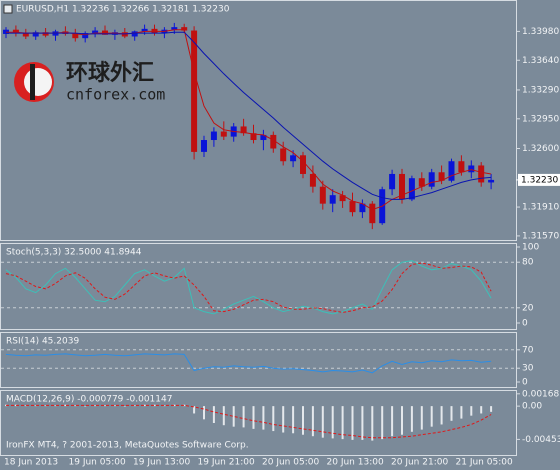 The image size is (560, 470). What do you see at coordinates (540, 149) in the screenshot?
I see `y-tick-label: 1.32600` at bounding box center [540, 149].